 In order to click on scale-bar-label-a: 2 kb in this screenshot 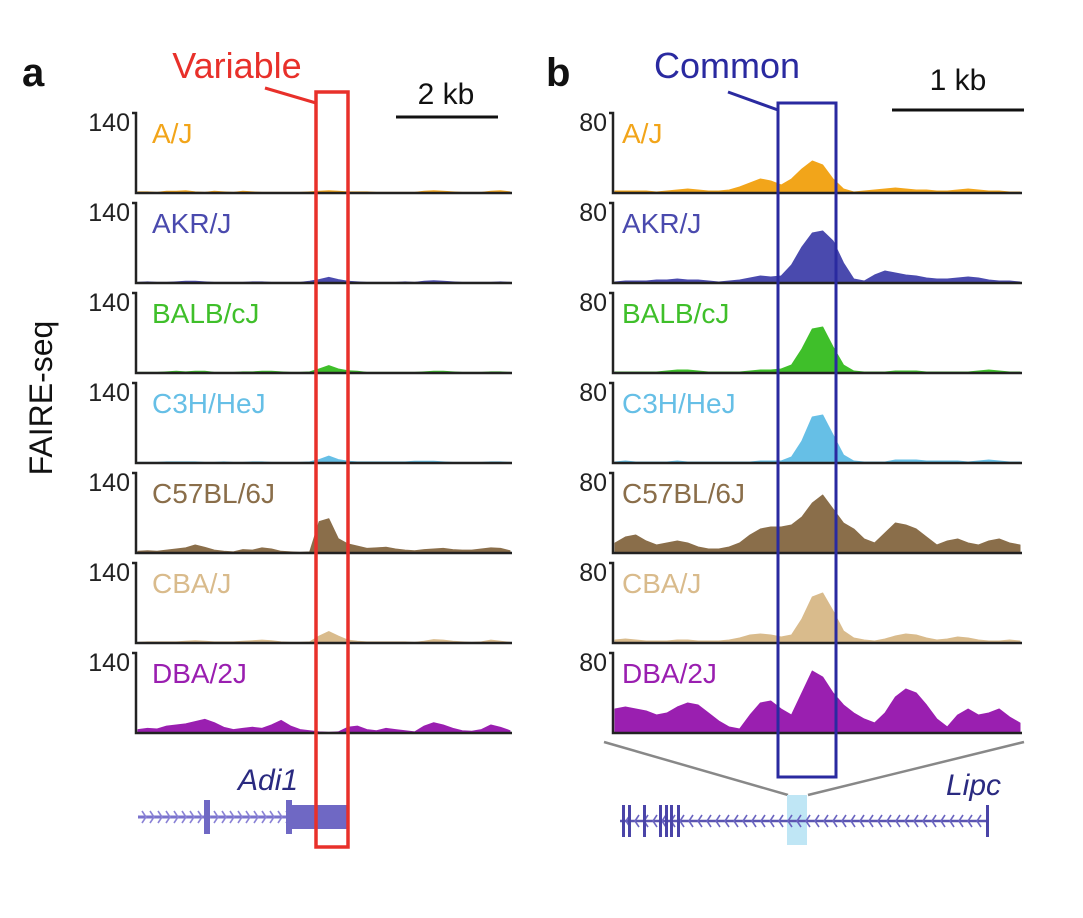, I will do `click(446, 94)`.